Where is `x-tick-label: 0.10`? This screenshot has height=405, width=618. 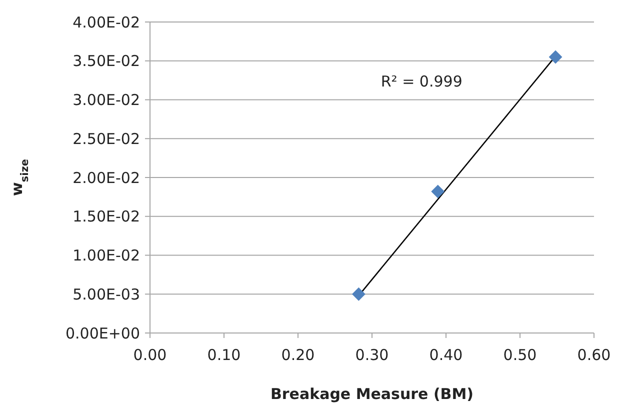 x-tick-label: 0.10 is located at coordinates (224, 355).